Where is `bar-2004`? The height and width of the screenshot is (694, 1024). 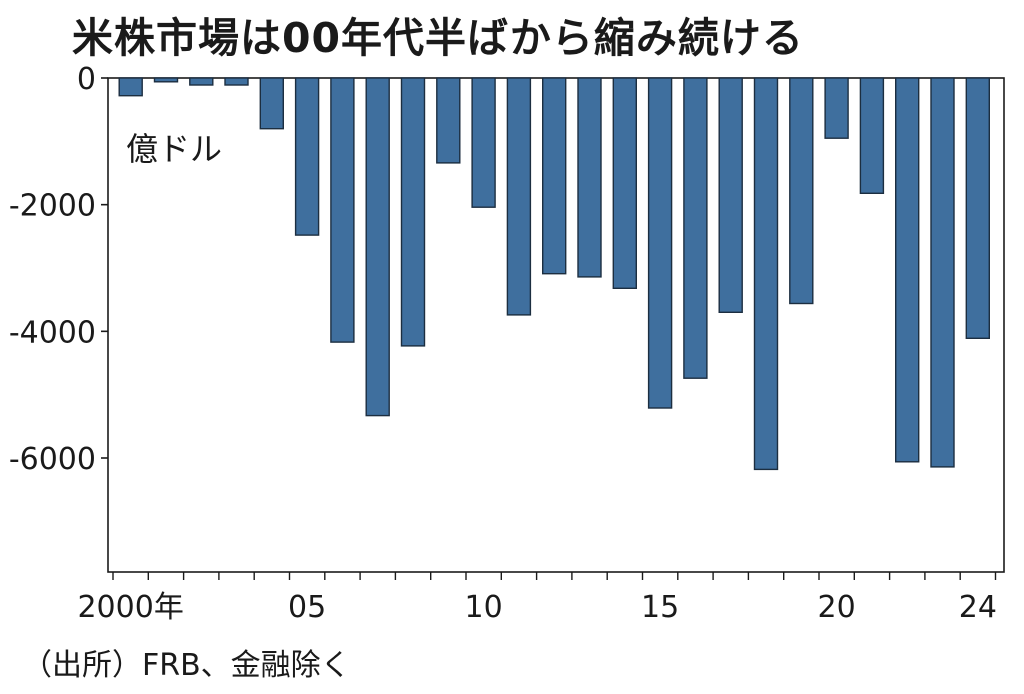 bar-2004 is located at coordinates (271, 103).